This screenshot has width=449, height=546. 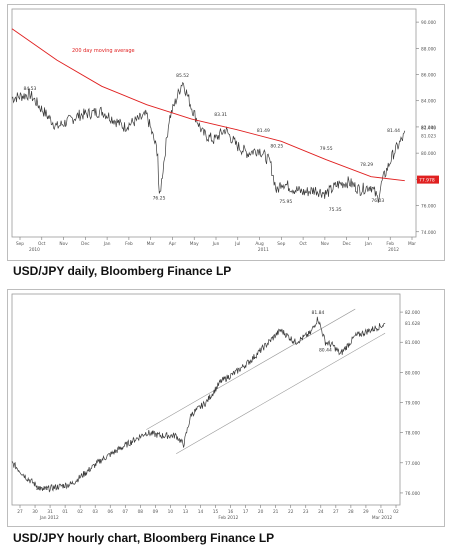 What do you see at coordinates (428, 49) in the screenshot?
I see `y-tick-label: 88.000` at bounding box center [428, 49].